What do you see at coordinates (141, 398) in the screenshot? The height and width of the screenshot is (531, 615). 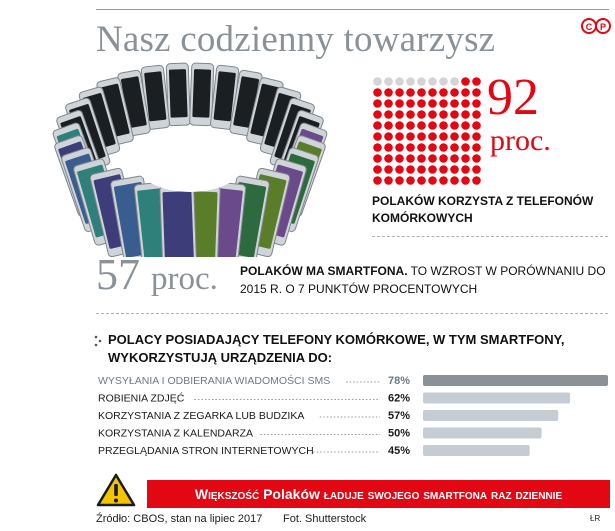 I see `bar-category-label: ROBIENIA ZDJĘĆ` at bounding box center [141, 398].